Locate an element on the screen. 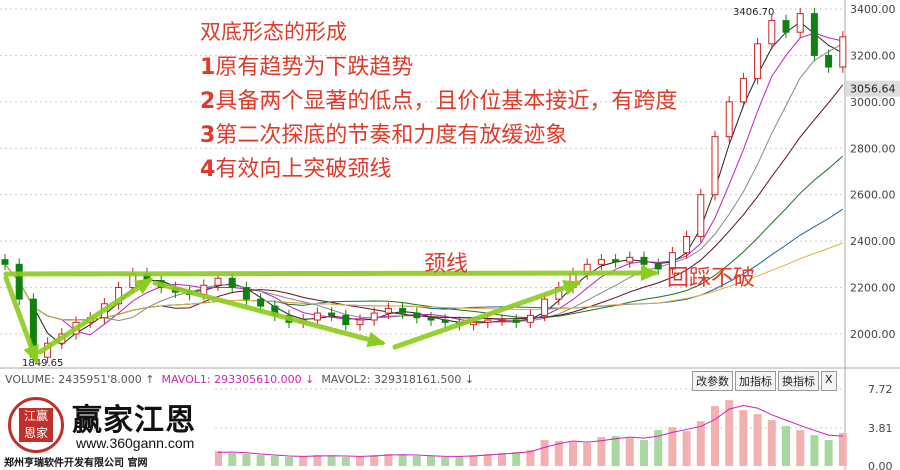 This screenshot has width=900, height=470. second-dip-arrow-head is located at coordinates (376, 339).